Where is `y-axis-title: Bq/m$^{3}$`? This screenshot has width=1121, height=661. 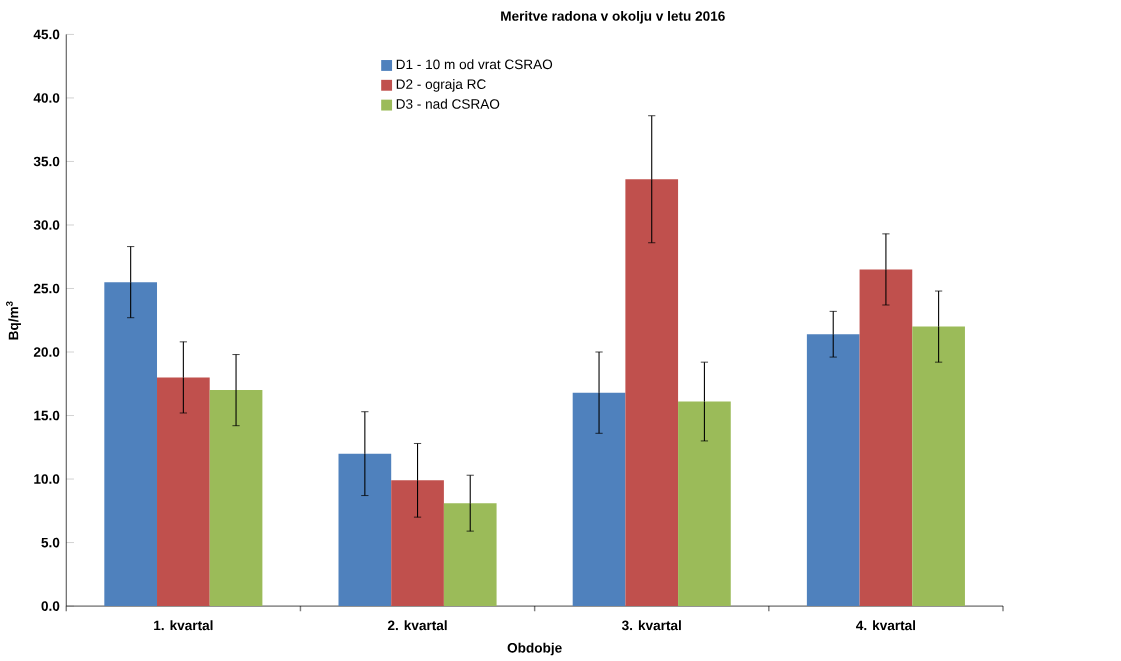 y-axis-title: Bq/m$^{3}$ is located at coordinates (13, 320).